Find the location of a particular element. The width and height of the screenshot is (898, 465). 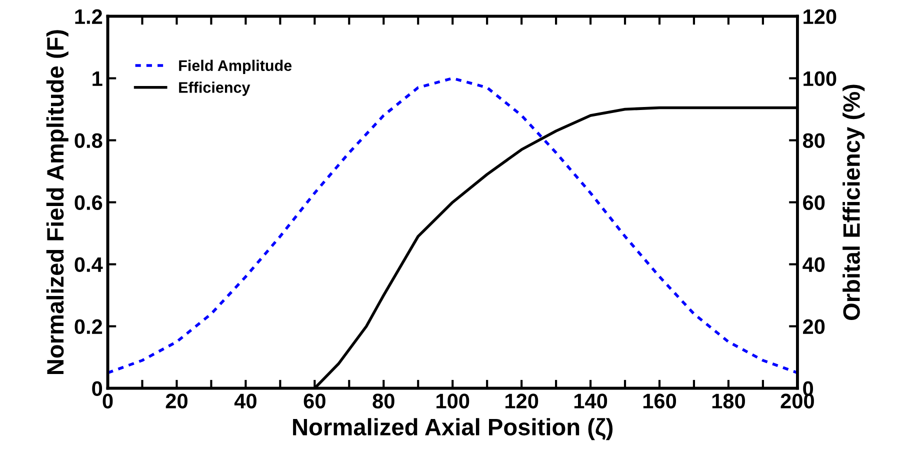

x-tick-label: 180 is located at coordinates (728, 401).